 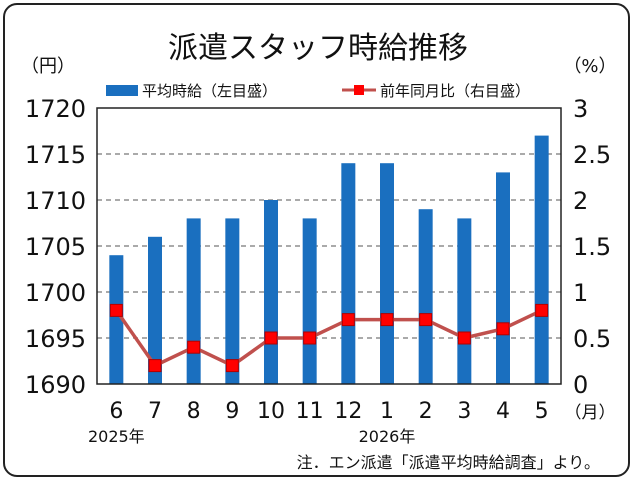 I want to click on right-axis-unit: （%）, so click(x=589, y=66).